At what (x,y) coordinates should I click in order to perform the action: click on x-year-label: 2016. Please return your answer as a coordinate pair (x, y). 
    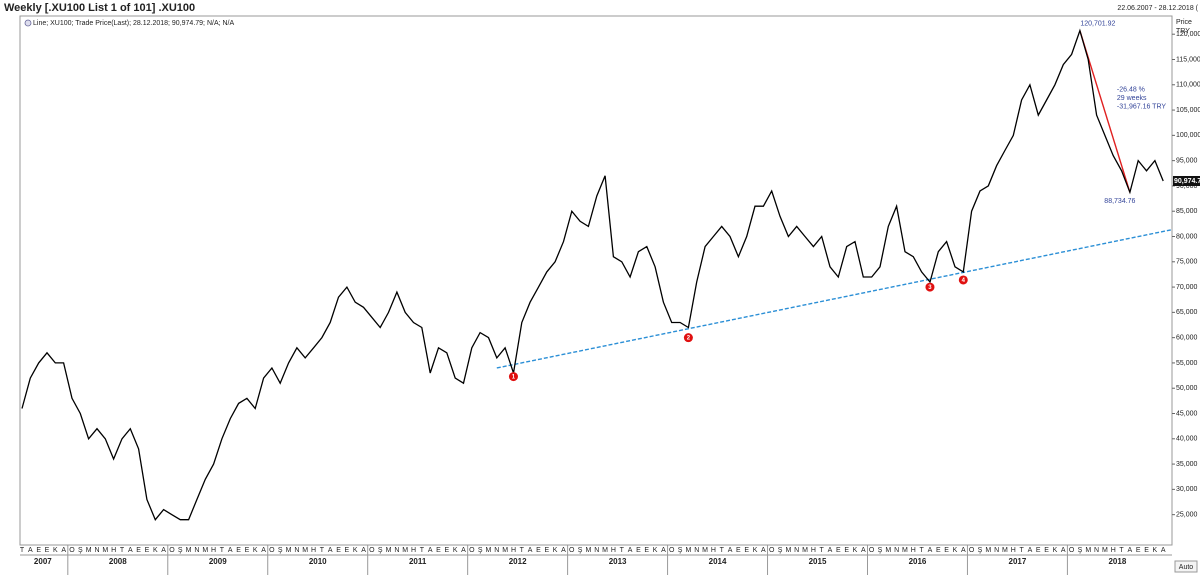
    Looking at the image, I should click on (918, 561).